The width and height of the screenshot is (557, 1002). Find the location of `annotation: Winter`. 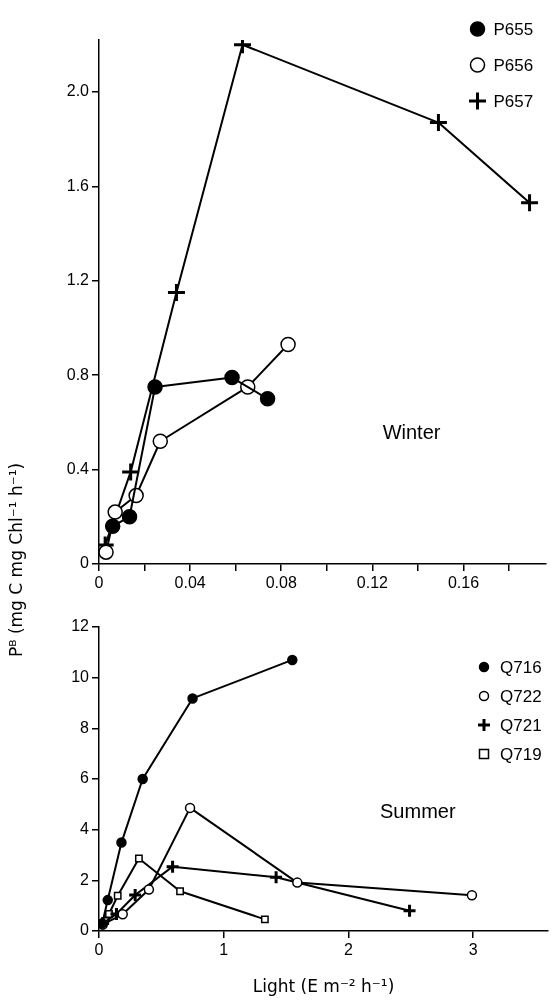

annotation: Winter is located at coordinates (411, 431).